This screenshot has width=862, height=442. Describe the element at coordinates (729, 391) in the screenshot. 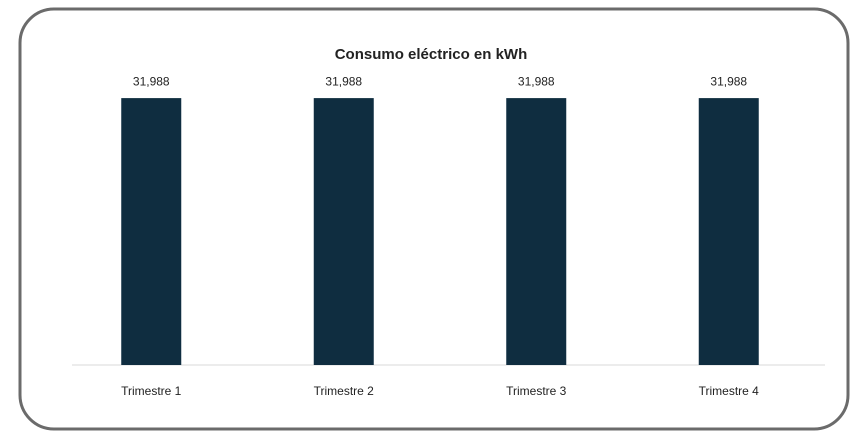

I see `x-tick-label: Trimestre 4` at that location.